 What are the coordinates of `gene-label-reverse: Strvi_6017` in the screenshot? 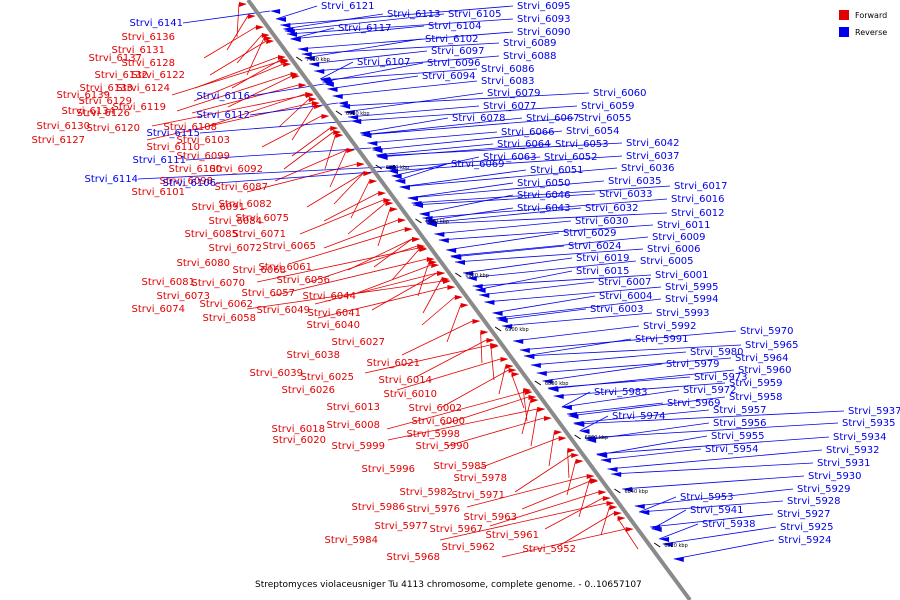 It's located at (701, 186).